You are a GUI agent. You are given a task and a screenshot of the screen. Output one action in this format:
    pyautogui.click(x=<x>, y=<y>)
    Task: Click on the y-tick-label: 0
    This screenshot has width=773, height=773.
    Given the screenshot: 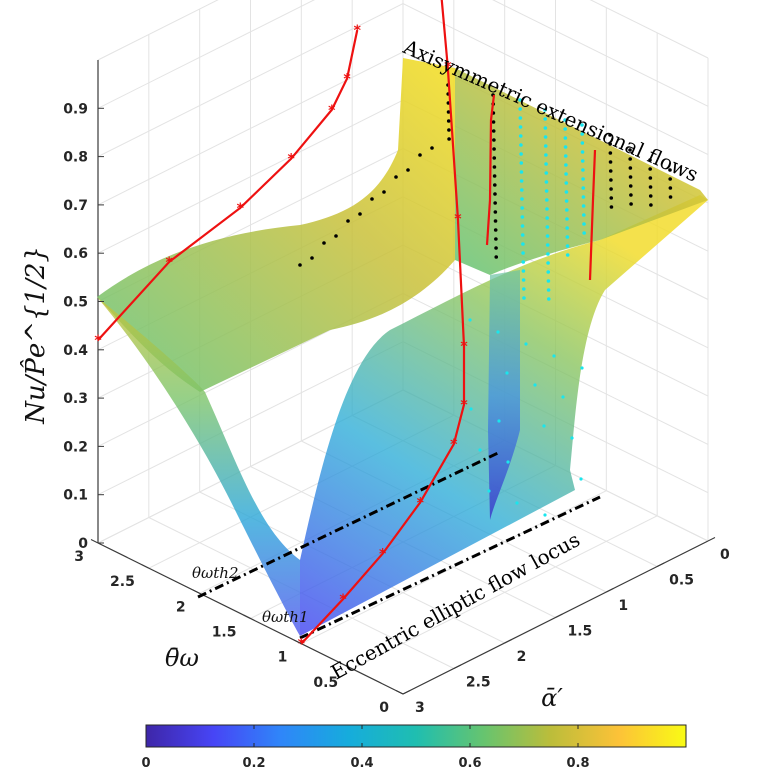 What is the action you would take?
    pyautogui.click(x=384, y=708)
    